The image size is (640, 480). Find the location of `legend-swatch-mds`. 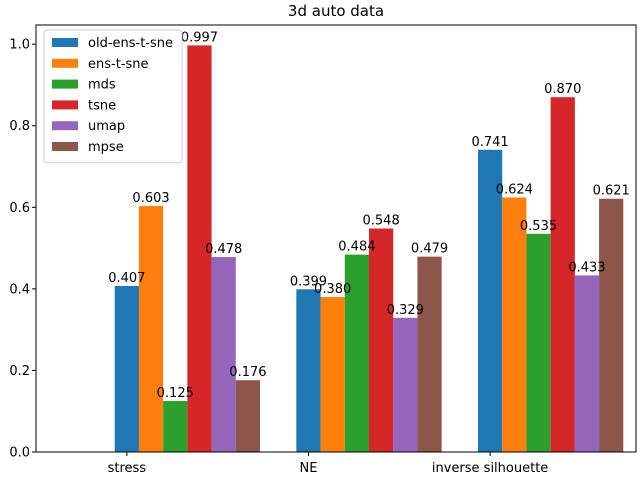

legend-swatch-mds is located at coordinates (65, 84).